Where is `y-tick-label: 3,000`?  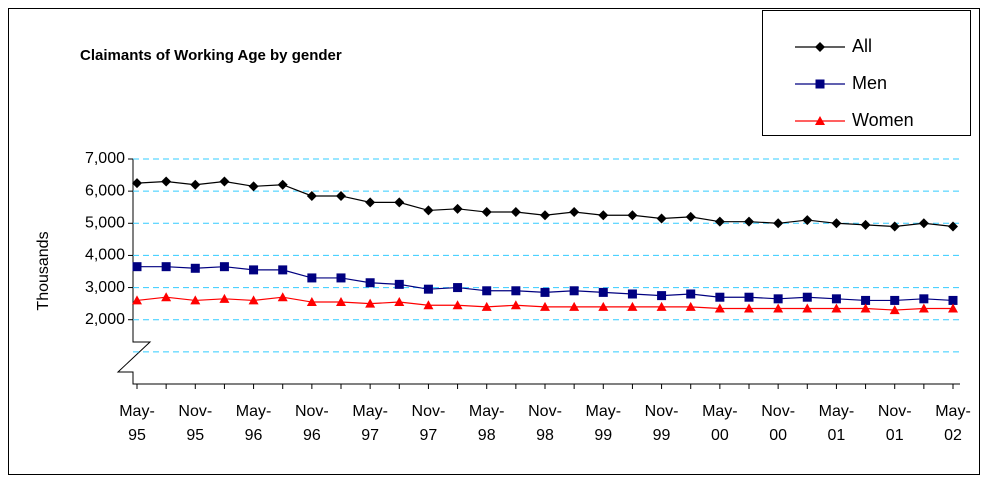 y-tick-label: 3,000 is located at coordinates (105, 287).